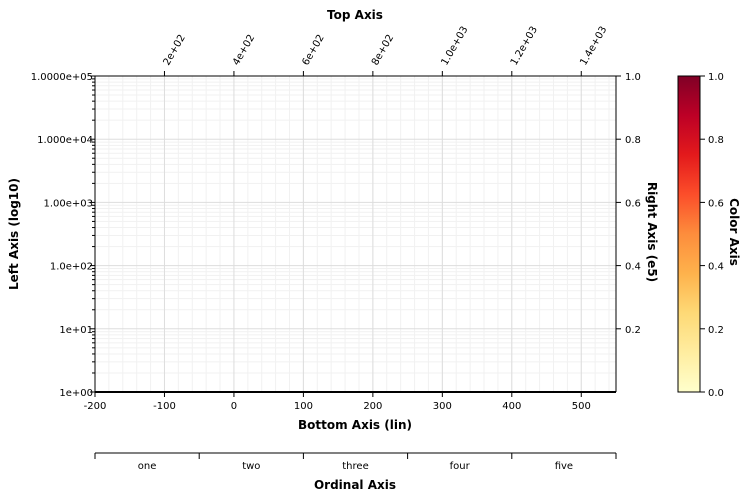 The height and width of the screenshot is (500, 750). Describe the element at coordinates (689, 234) in the screenshot. I see `colorbar-gradient` at that location.